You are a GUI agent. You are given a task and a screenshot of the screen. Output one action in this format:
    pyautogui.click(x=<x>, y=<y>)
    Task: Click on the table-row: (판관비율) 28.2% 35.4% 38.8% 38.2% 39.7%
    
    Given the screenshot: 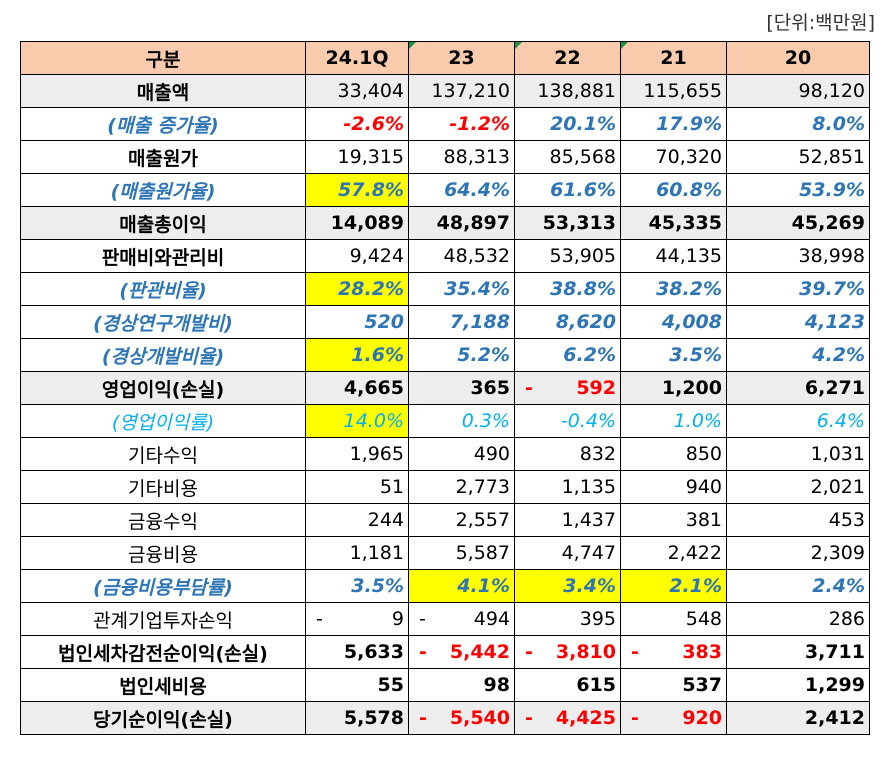 What is the action you would take?
    pyautogui.click(x=445, y=289)
    